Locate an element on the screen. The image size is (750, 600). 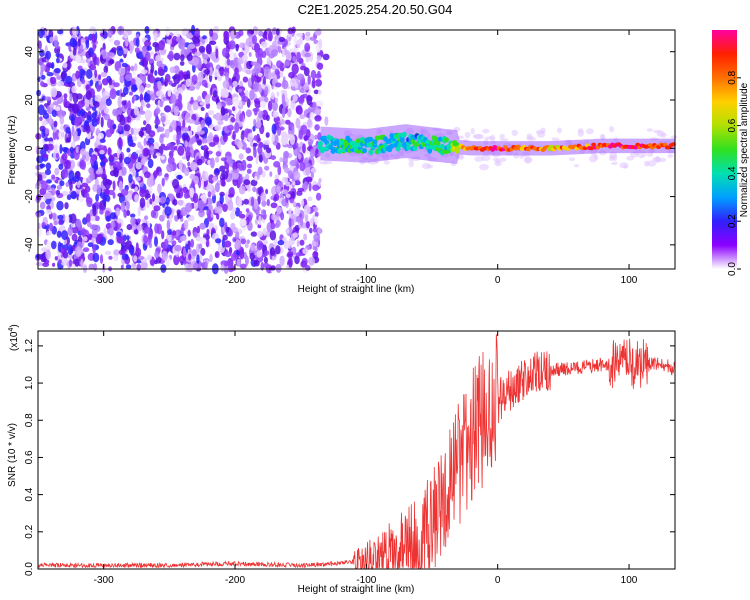
y-tick-label: 0.4 is located at coordinates (29, 494).